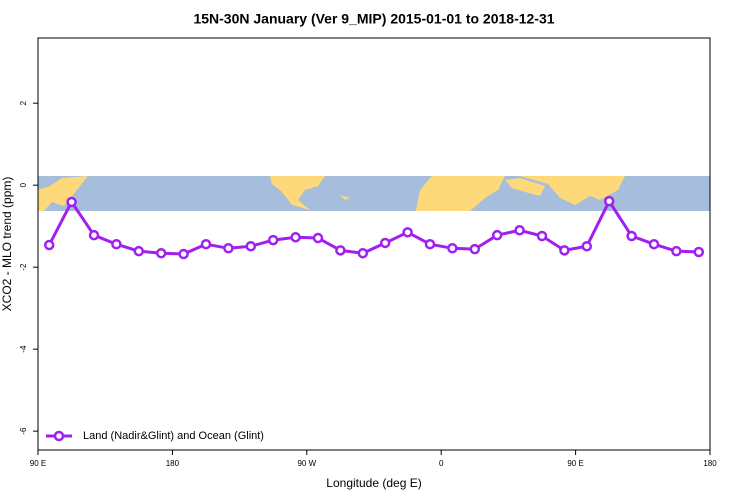  Describe the element at coordinates (23, 102) in the screenshot. I see `y-tick-label: 2` at that location.